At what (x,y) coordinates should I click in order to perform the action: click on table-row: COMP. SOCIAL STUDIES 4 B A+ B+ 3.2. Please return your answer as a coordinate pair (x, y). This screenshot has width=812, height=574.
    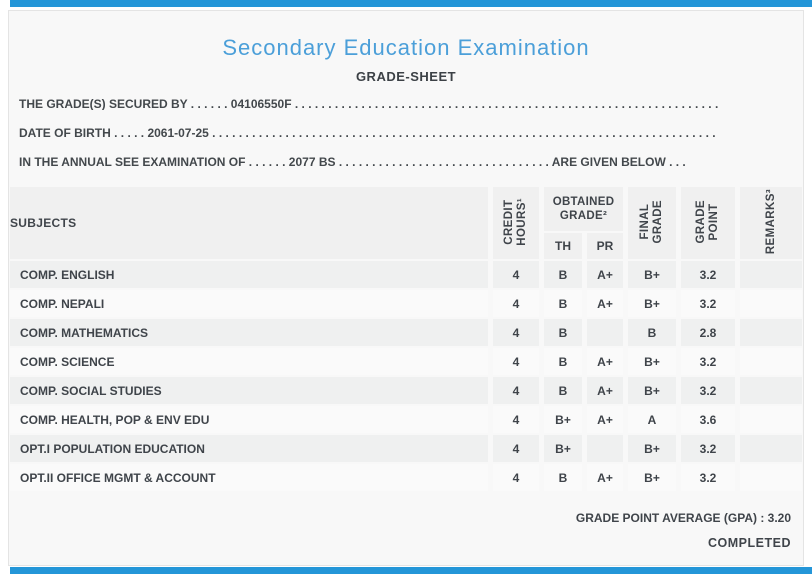
    Looking at the image, I should click on (406, 390).